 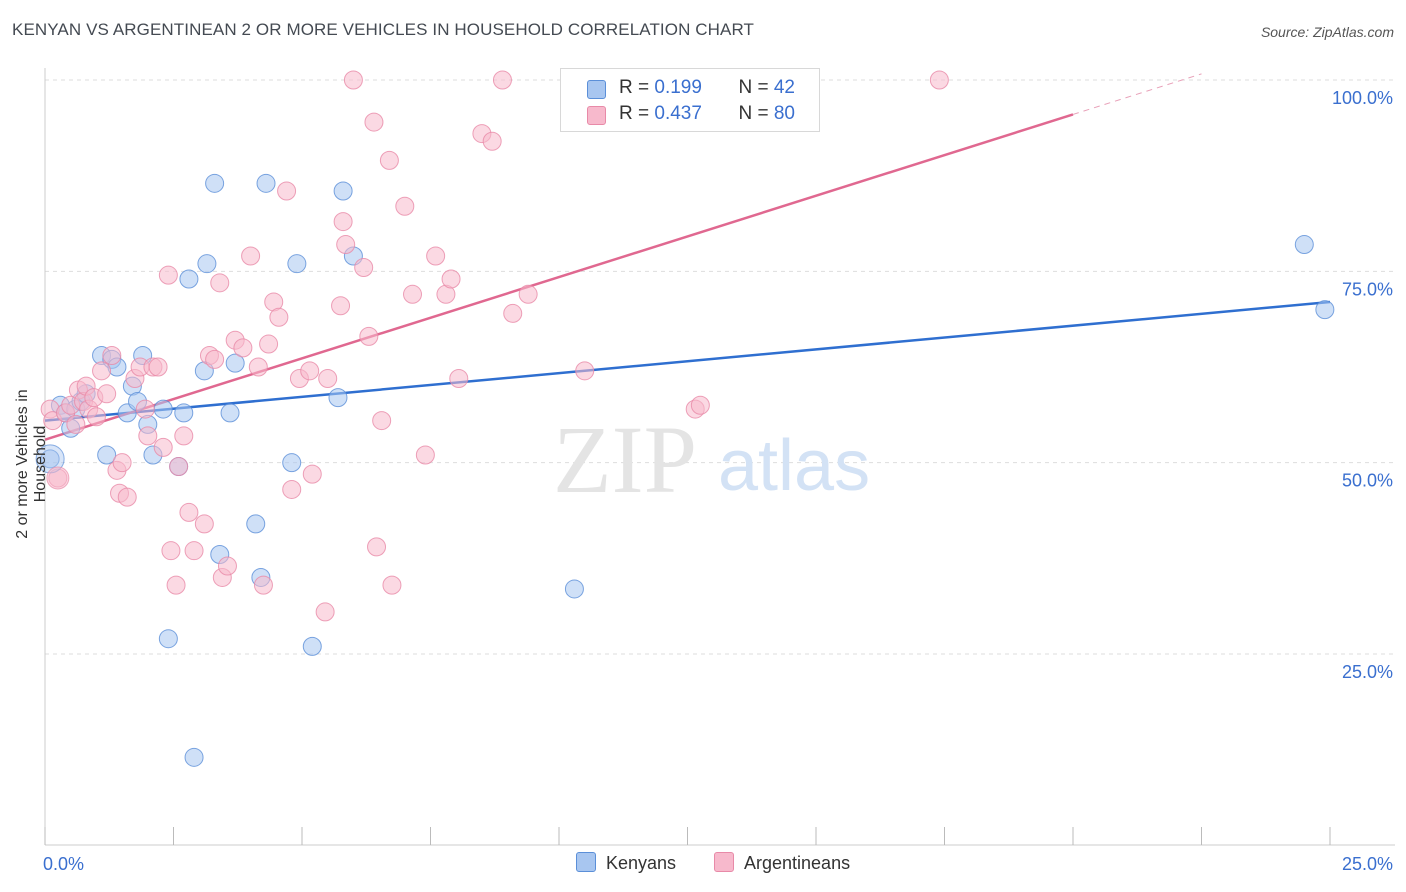 I want to click on kenyan-r-value: 0.199, so click(x=678, y=87).